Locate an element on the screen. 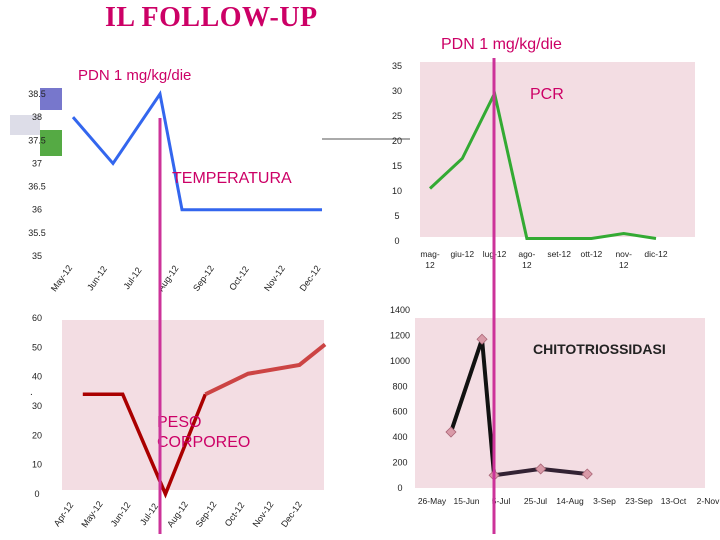 This screenshot has width=720, height=540. pcr-ytick-label: 10 is located at coordinates (397, 191).